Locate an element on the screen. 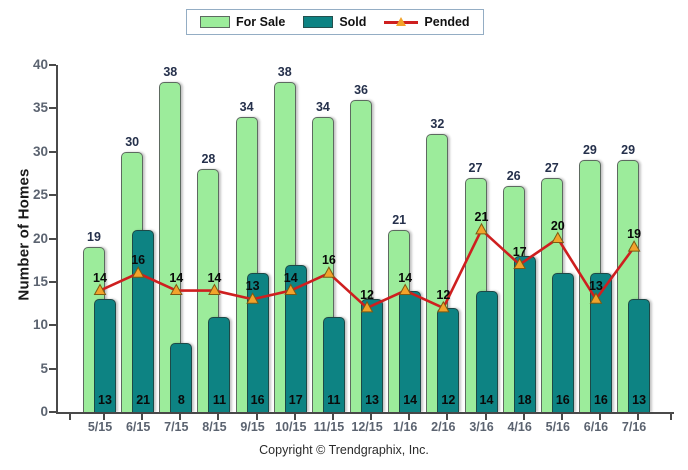  y-tick-label: 5 is located at coordinates (44, 368).